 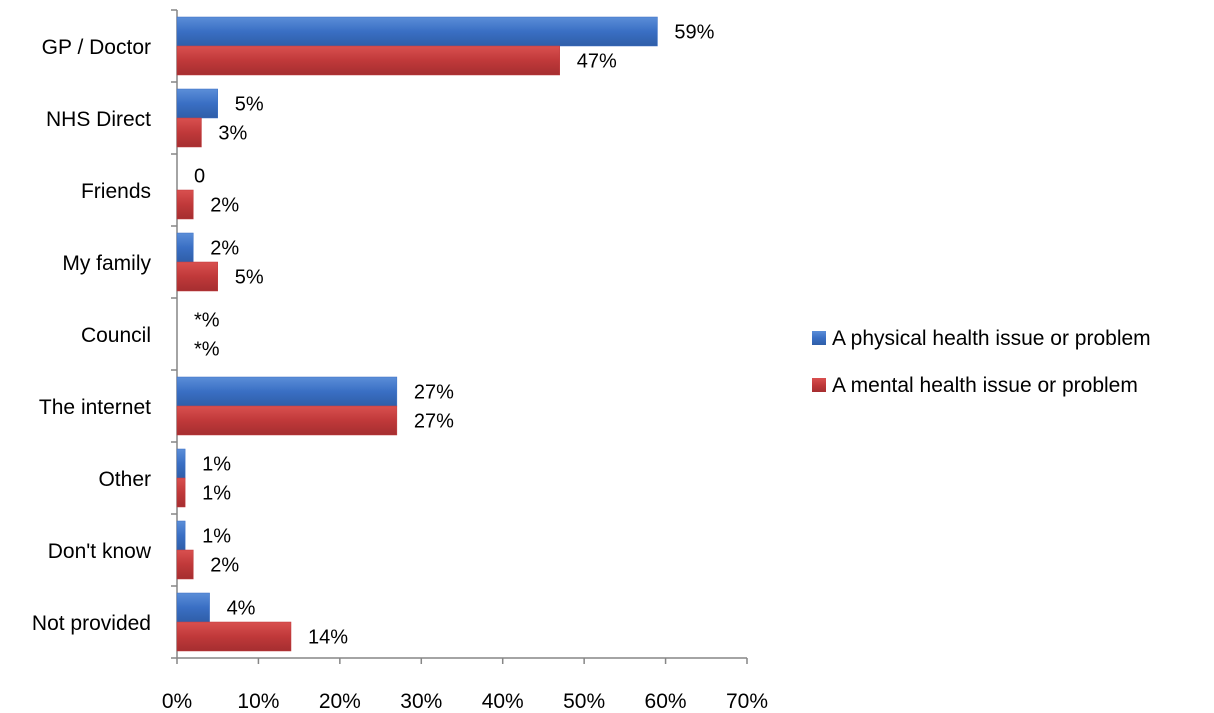 I want to click on data-label: 4%, so click(x=241, y=609).